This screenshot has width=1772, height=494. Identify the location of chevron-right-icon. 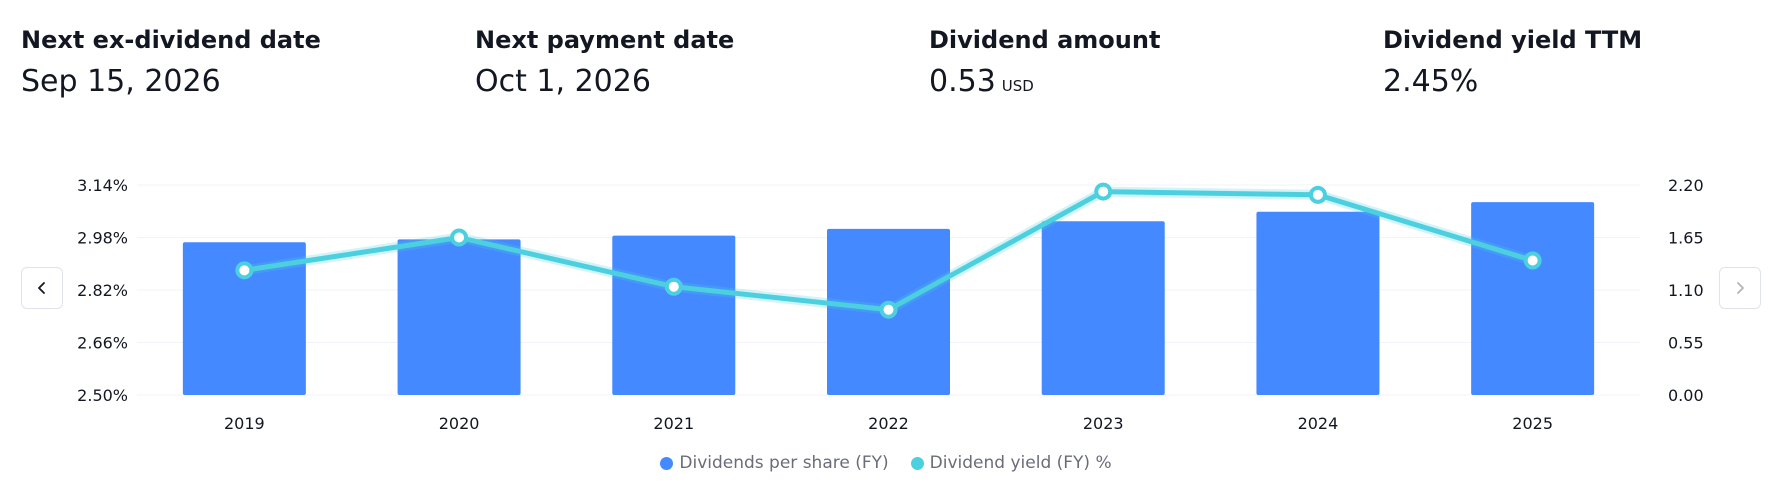
(1740, 288).